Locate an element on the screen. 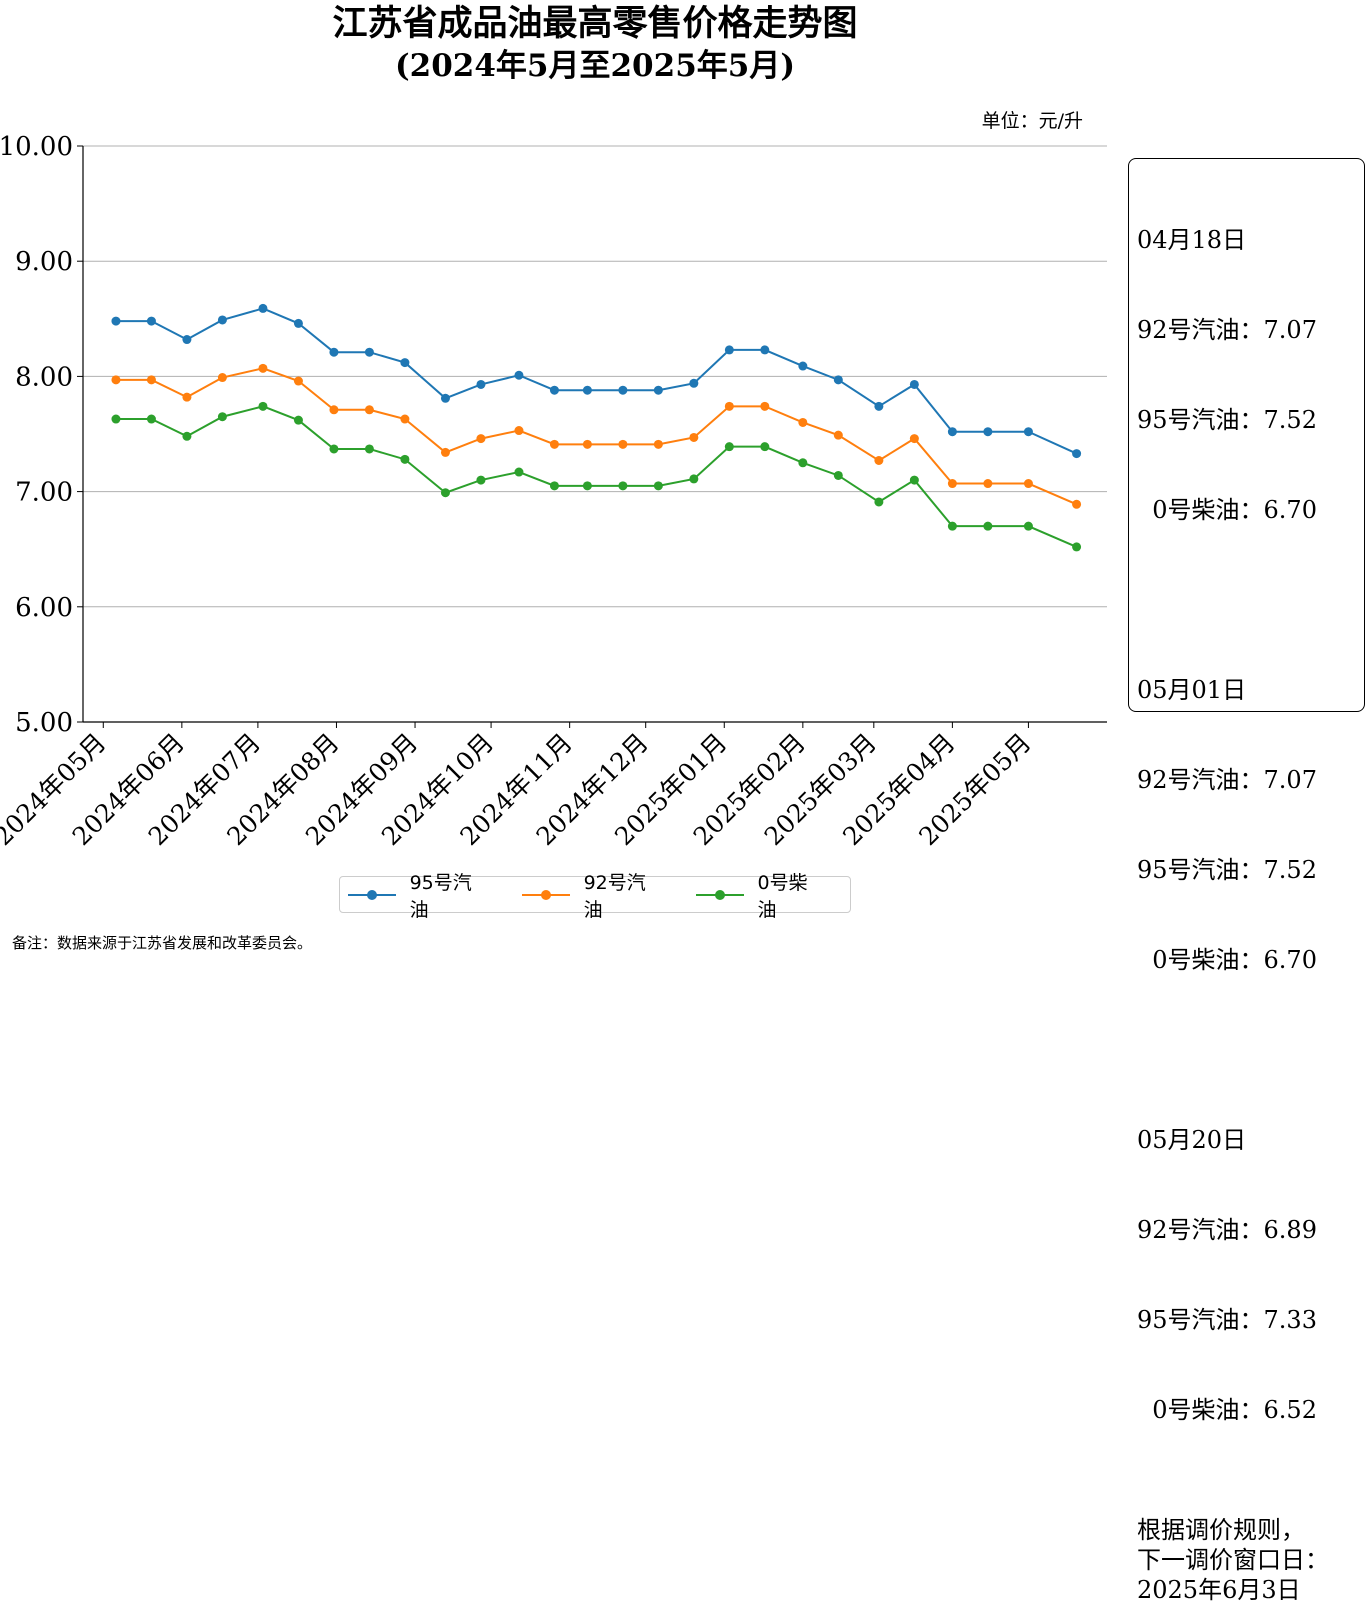  y-tick-label: 5.00 is located at coordinates (44, 723).